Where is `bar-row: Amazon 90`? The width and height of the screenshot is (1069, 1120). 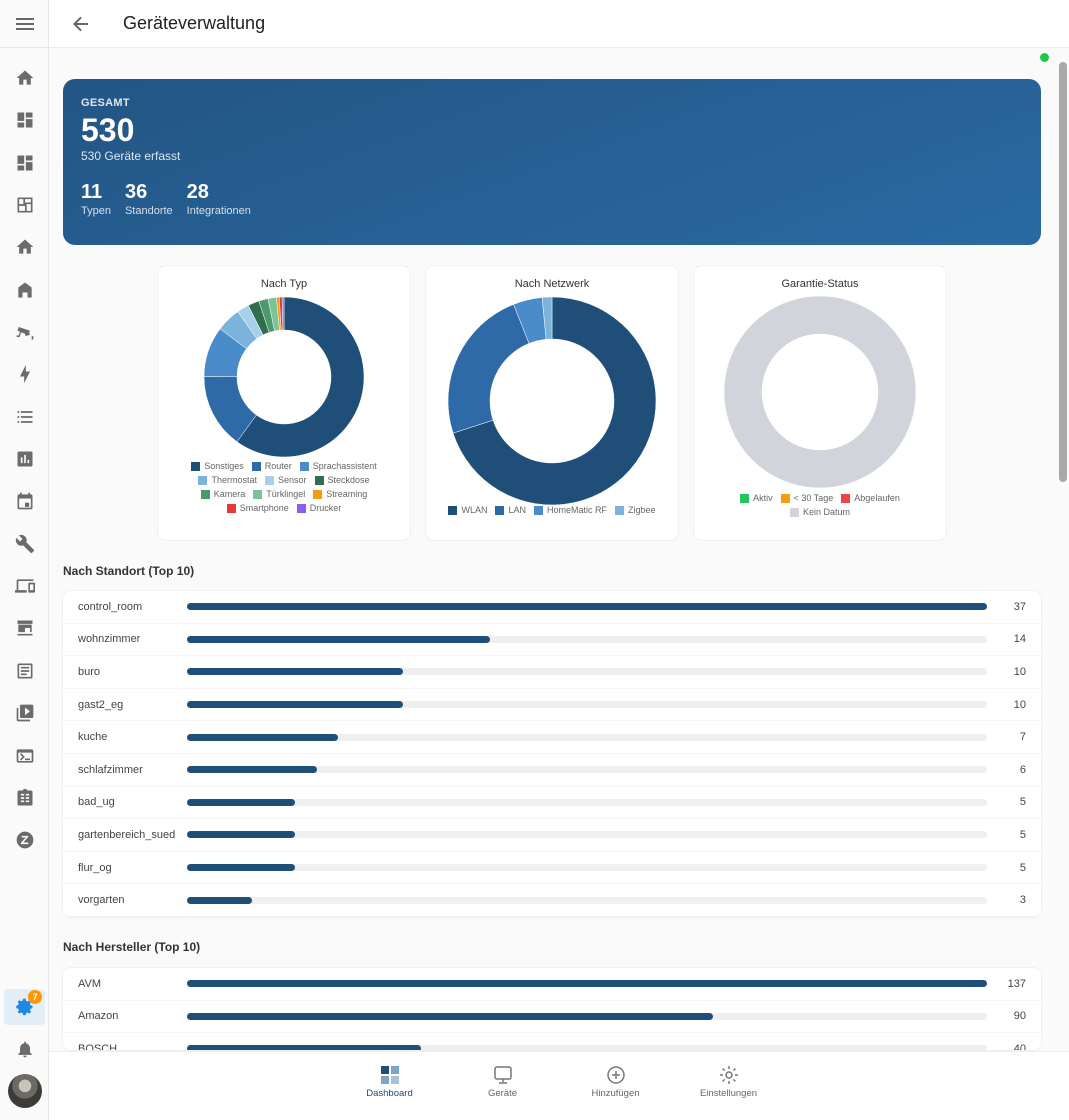
bar-row: Amazon 90 is located at coordinates (552, 1017).